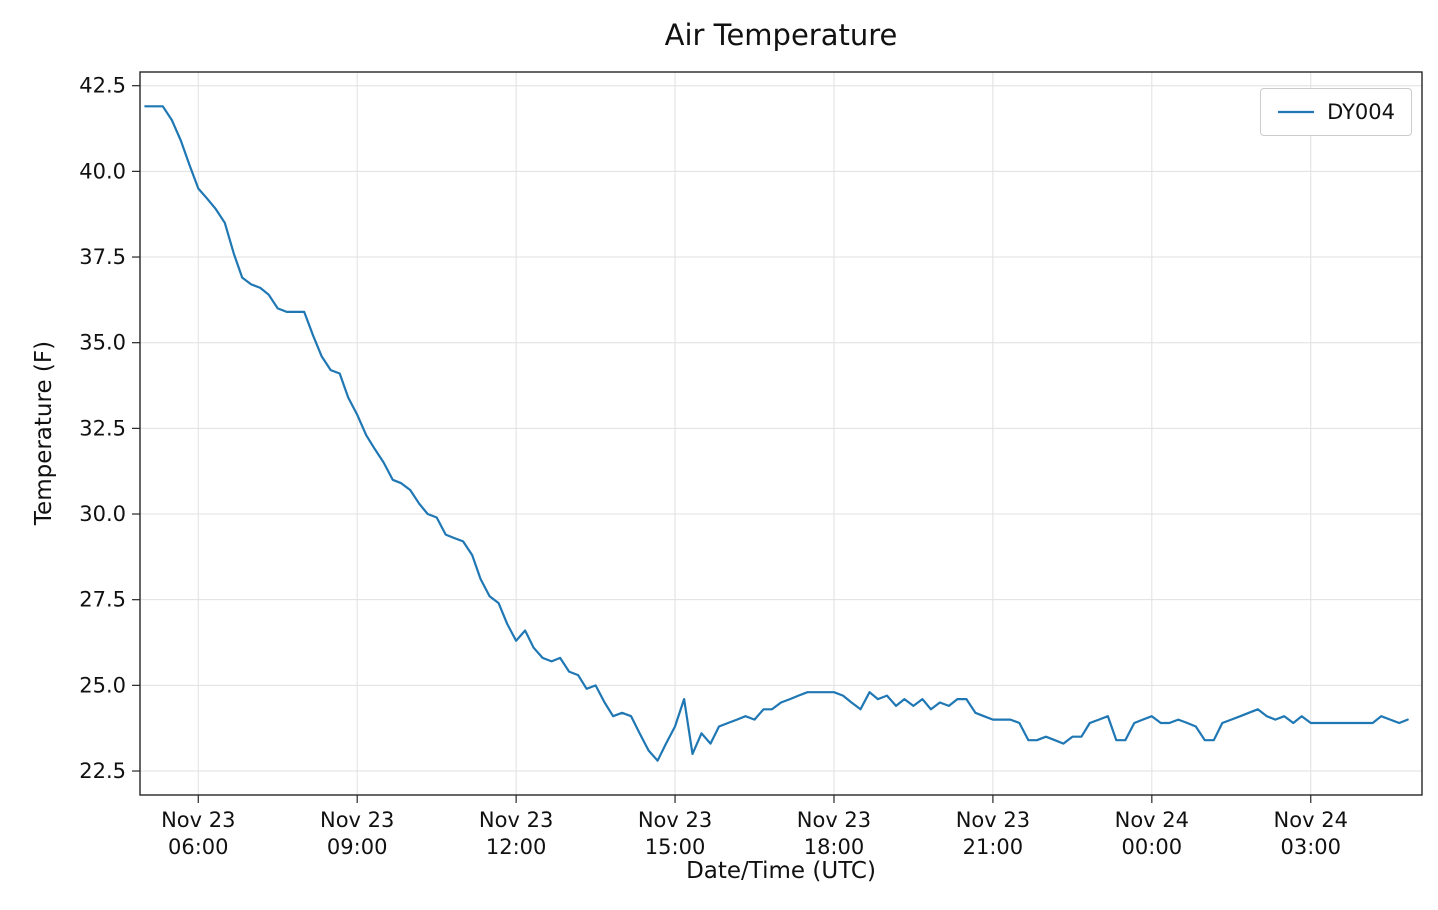 The image size is (1438, 910). Describe the element at coordinates (102, 685) in the screenshot. I see `y-tick-label: 25.0` at that location.